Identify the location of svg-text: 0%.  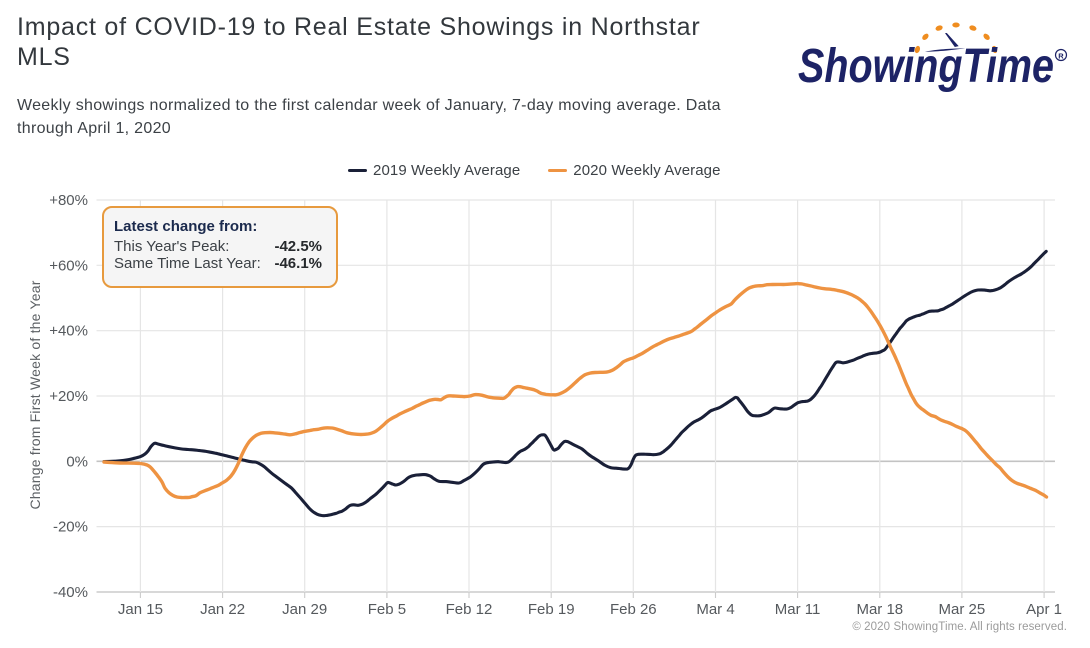
(77, 461).